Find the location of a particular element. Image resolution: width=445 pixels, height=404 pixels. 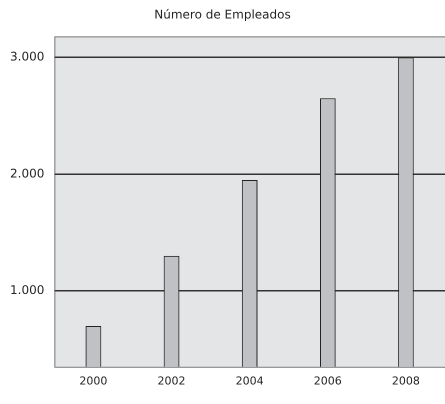

x-tick-label: 2000 is located at coordinates (93, 381).